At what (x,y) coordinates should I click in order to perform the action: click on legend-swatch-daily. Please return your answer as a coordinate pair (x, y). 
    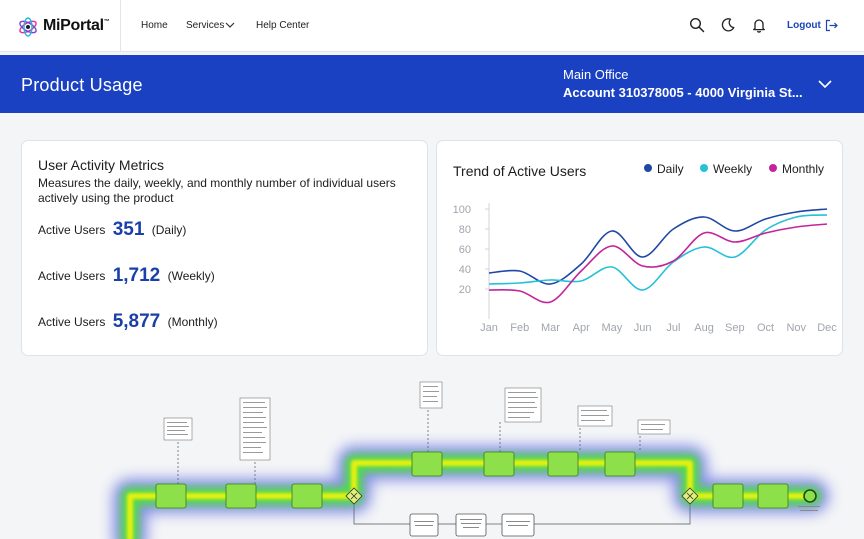
    Looking at the image, I should click on (648, 168).